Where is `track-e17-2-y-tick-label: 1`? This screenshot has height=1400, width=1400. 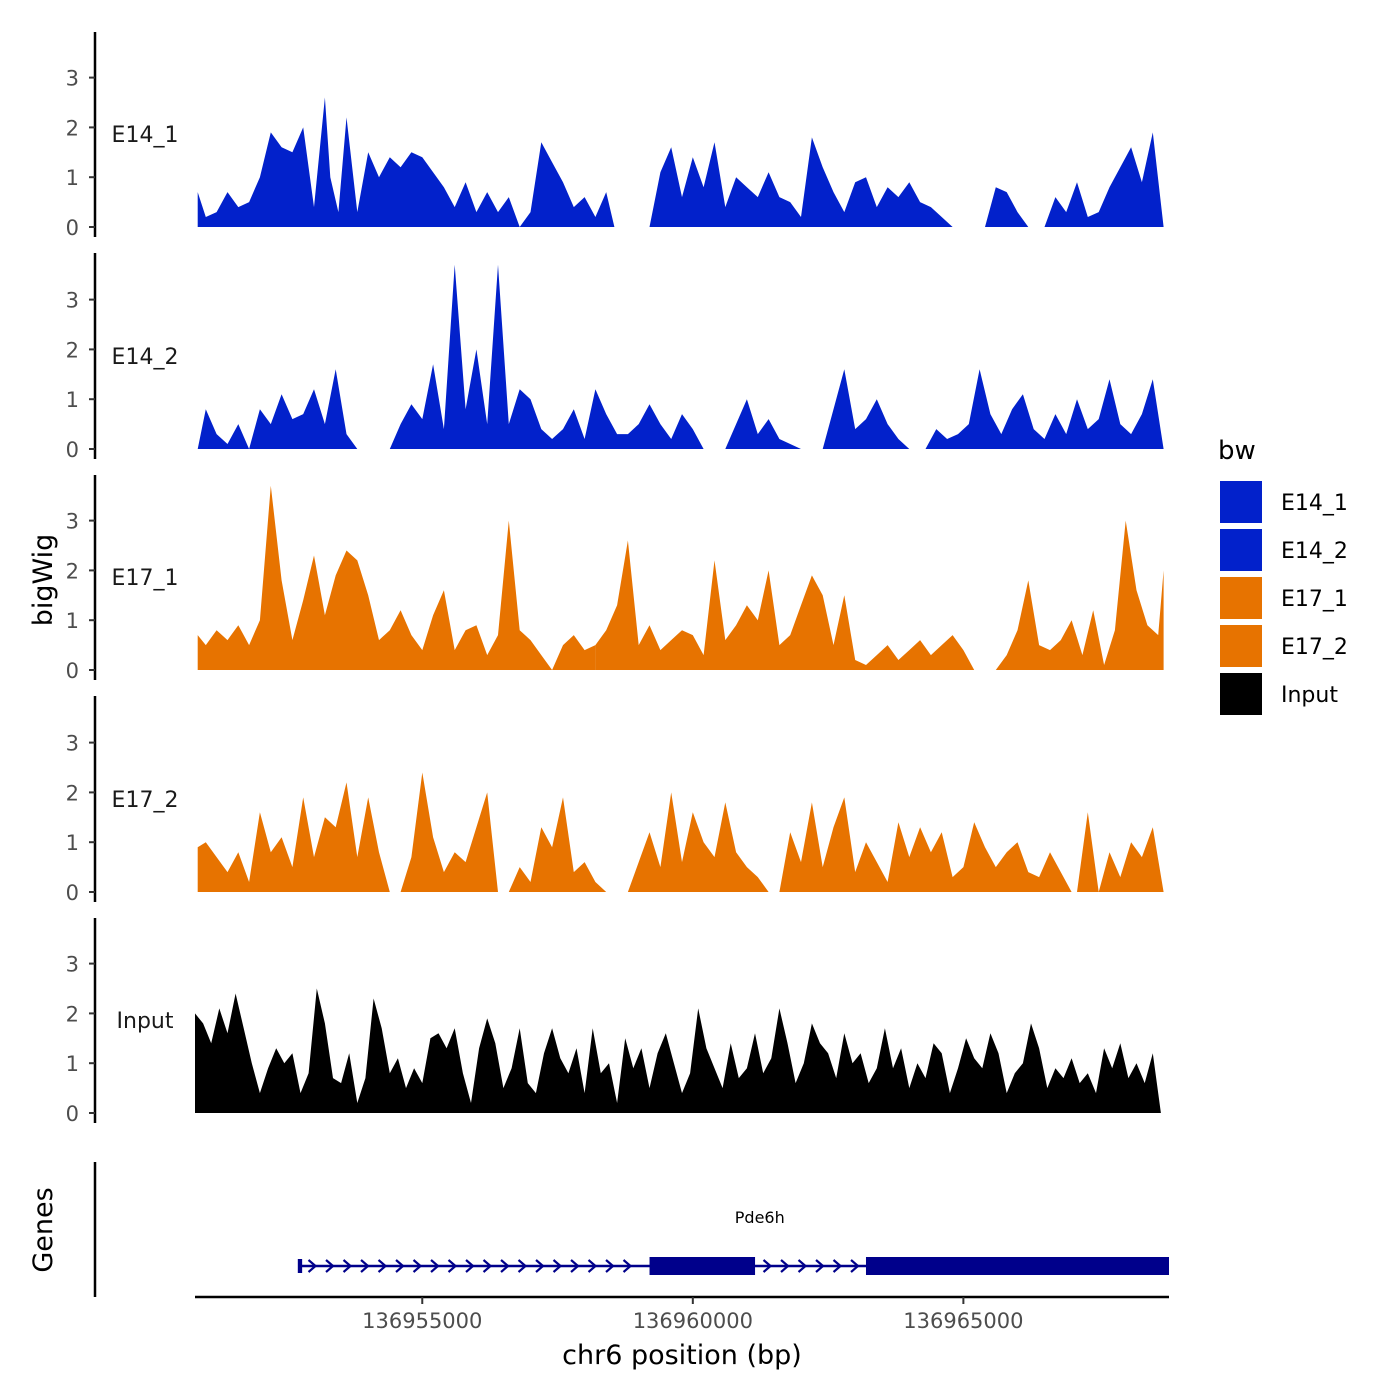 track-e17-2-y-tick-label: 1 is located at coordinates (72, 843).